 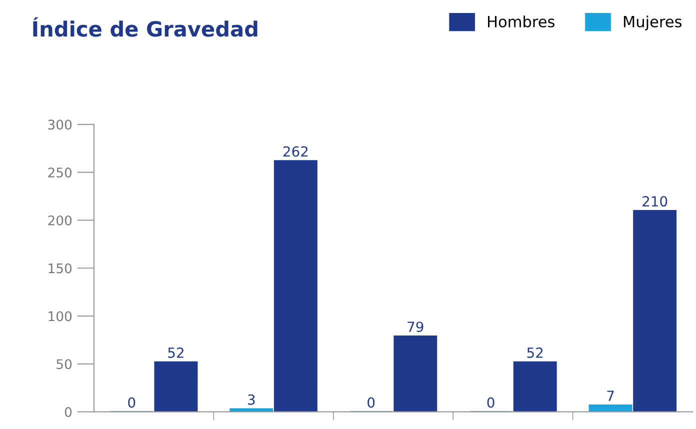 I want to click on y-tick-label: 50, so click(x=64, y=364).